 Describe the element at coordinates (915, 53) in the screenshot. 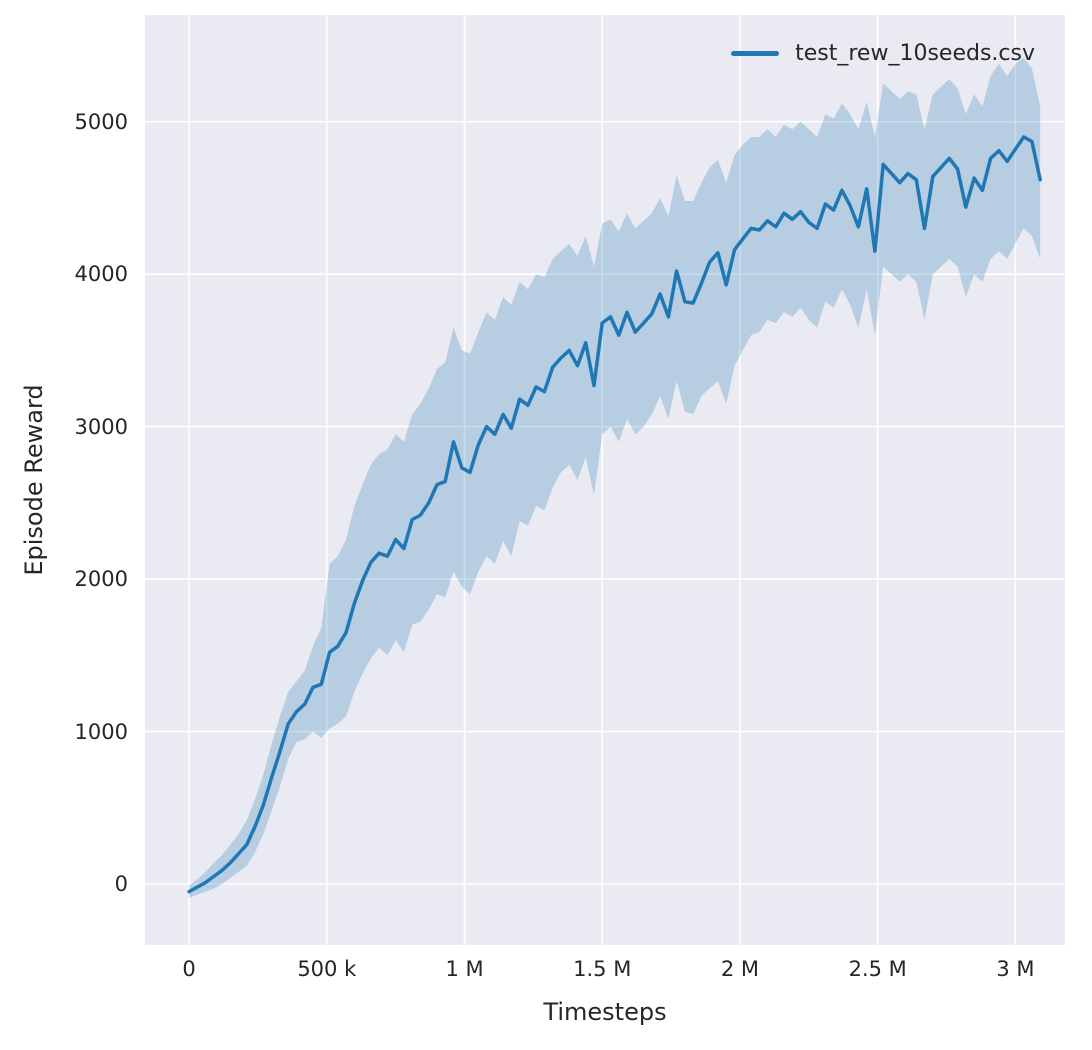

I see `legend-label: test_rew_10seeds.csv` at that location.